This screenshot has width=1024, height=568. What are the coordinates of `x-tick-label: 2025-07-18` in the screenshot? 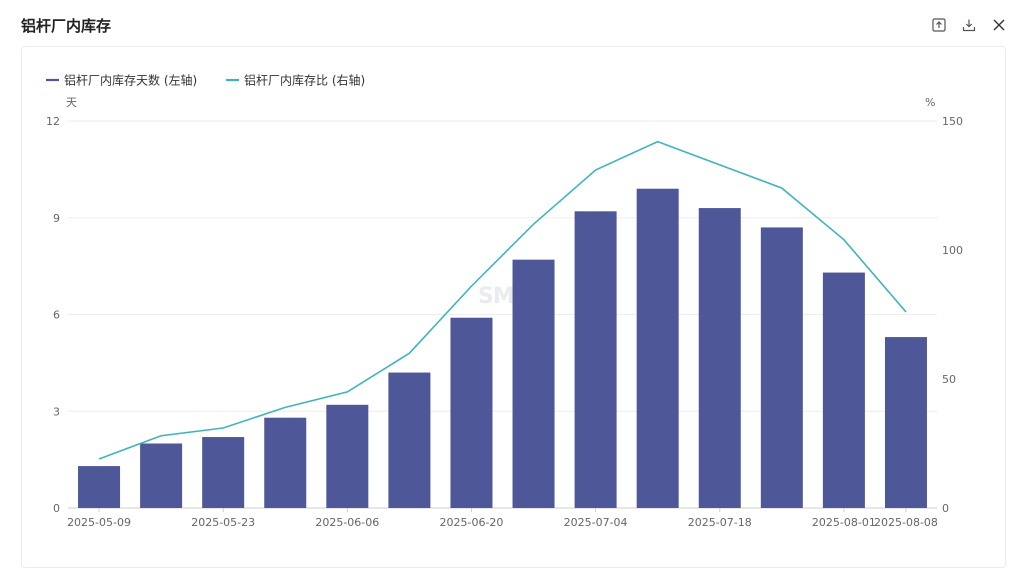 It's located at (720, 522).